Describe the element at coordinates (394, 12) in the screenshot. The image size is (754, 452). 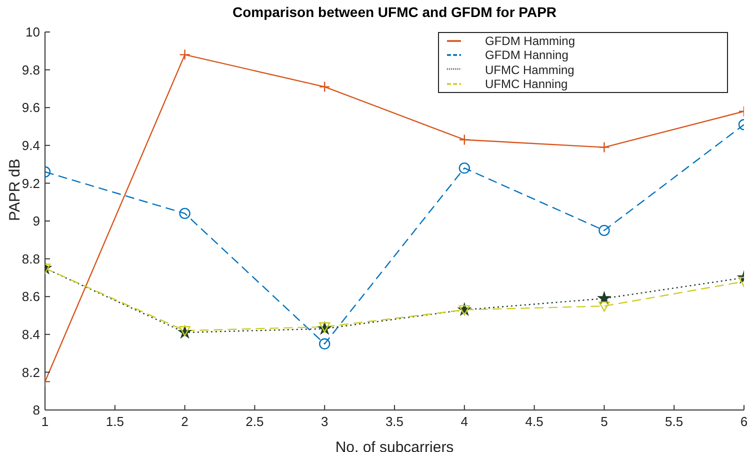
I see `chart-title: Comparison between UFMC and GFDM for PAPR` at that location.